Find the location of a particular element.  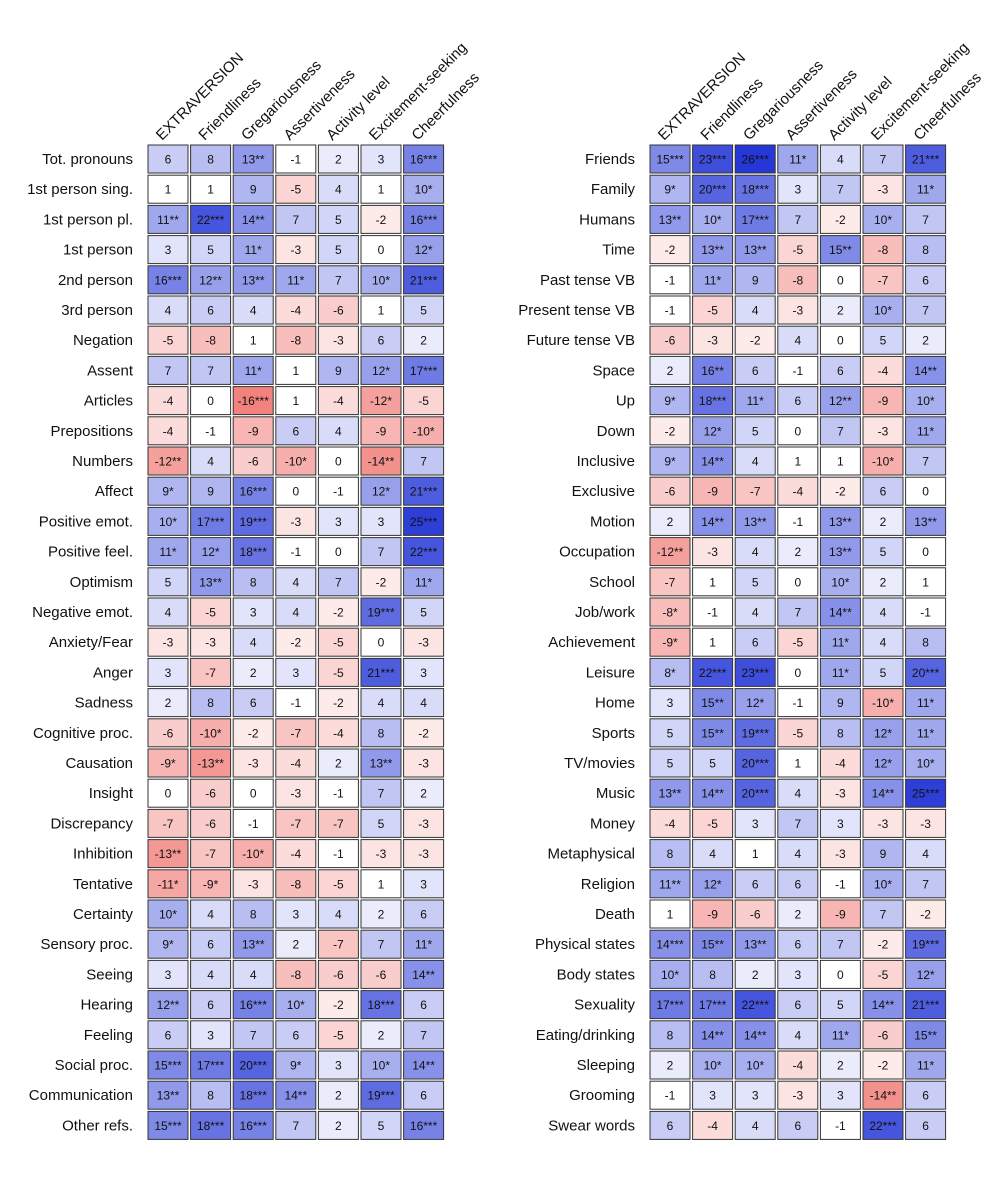

cell-value-label: 22*** is located at coordinates (756, 1005).